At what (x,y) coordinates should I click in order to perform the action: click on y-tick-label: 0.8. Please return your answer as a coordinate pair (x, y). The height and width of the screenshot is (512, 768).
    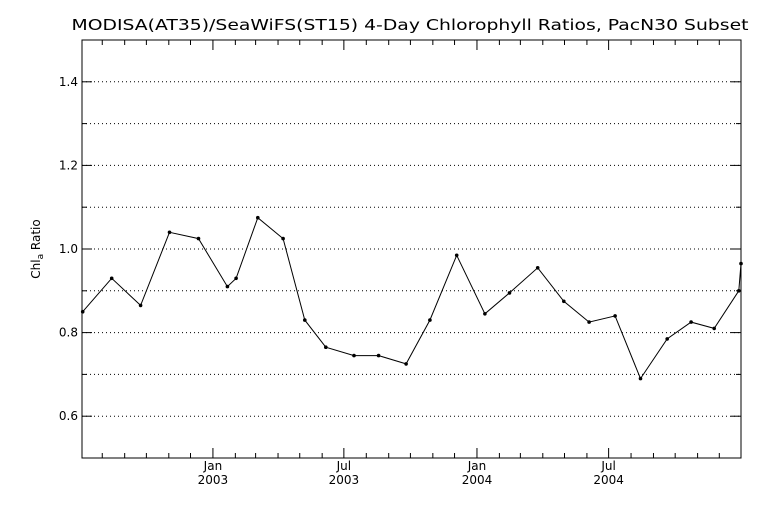
    Looking at the image, I should click on (68, 333).